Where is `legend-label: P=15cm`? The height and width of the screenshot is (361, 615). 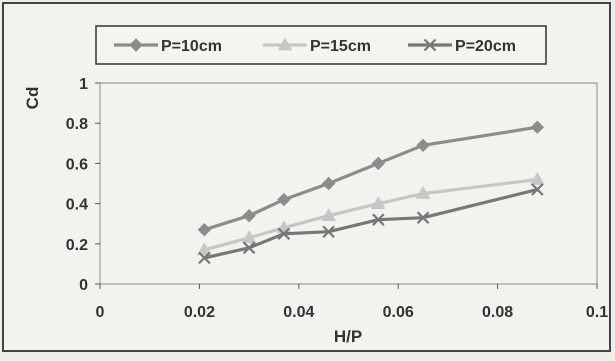 legend-label: P=15cm is located at coordinates (340, 46).